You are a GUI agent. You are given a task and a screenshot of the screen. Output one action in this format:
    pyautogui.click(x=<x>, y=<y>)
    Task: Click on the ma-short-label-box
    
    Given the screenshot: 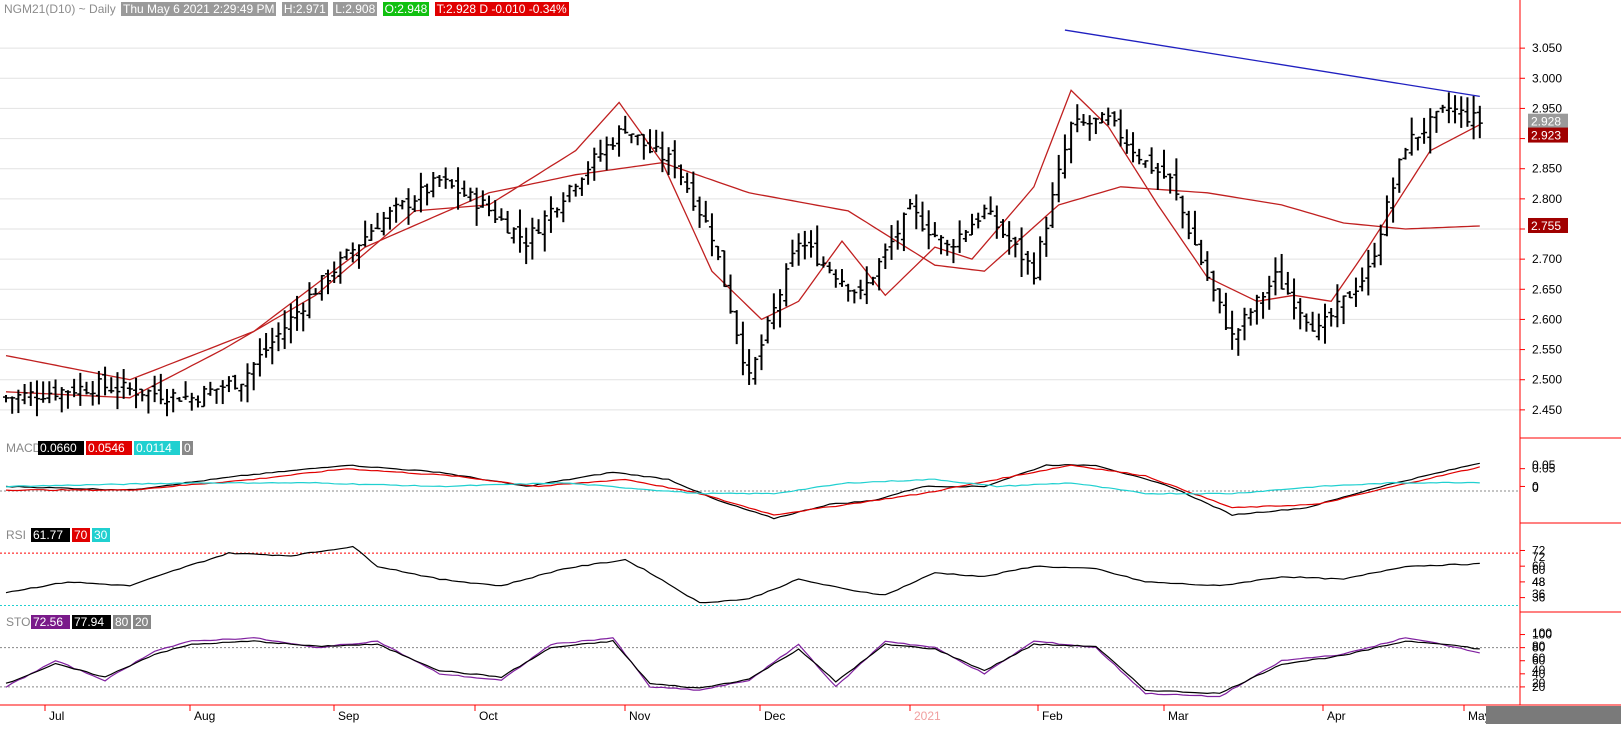 What is the action you would take?
    pyautogui.click(x=1548, y=135)
    